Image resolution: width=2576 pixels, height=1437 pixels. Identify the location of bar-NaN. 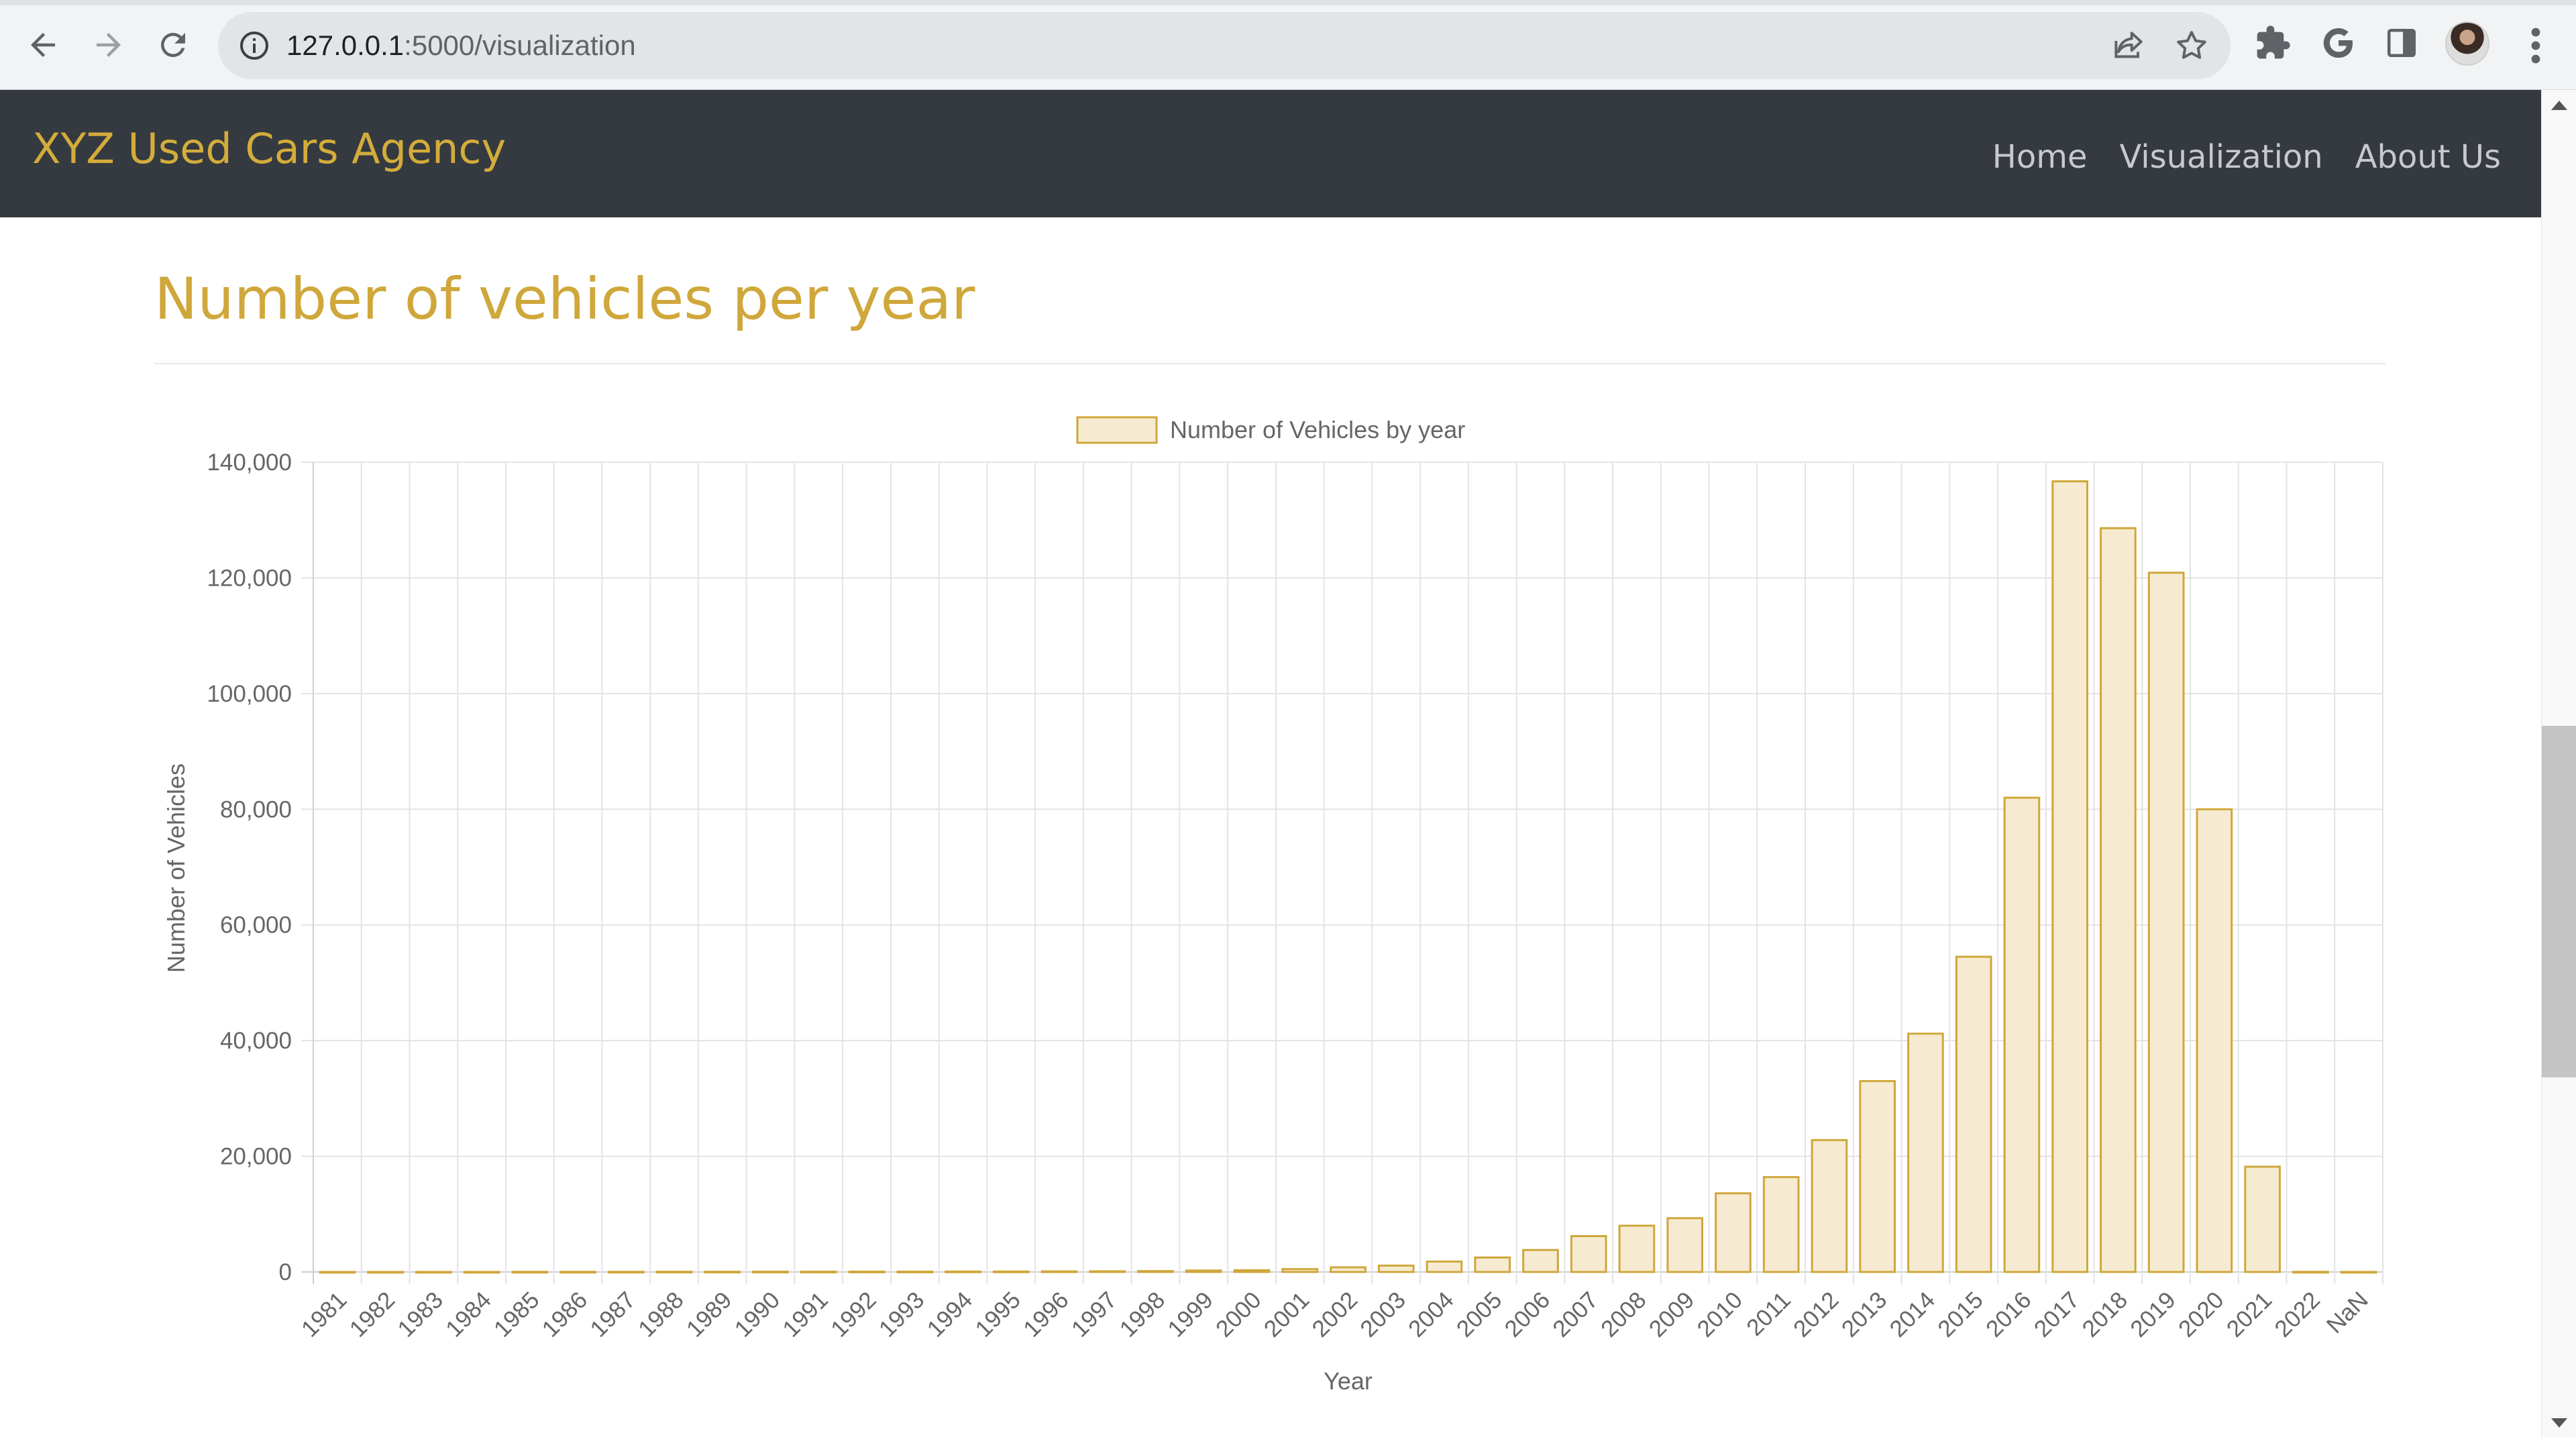
(2358, 1272).